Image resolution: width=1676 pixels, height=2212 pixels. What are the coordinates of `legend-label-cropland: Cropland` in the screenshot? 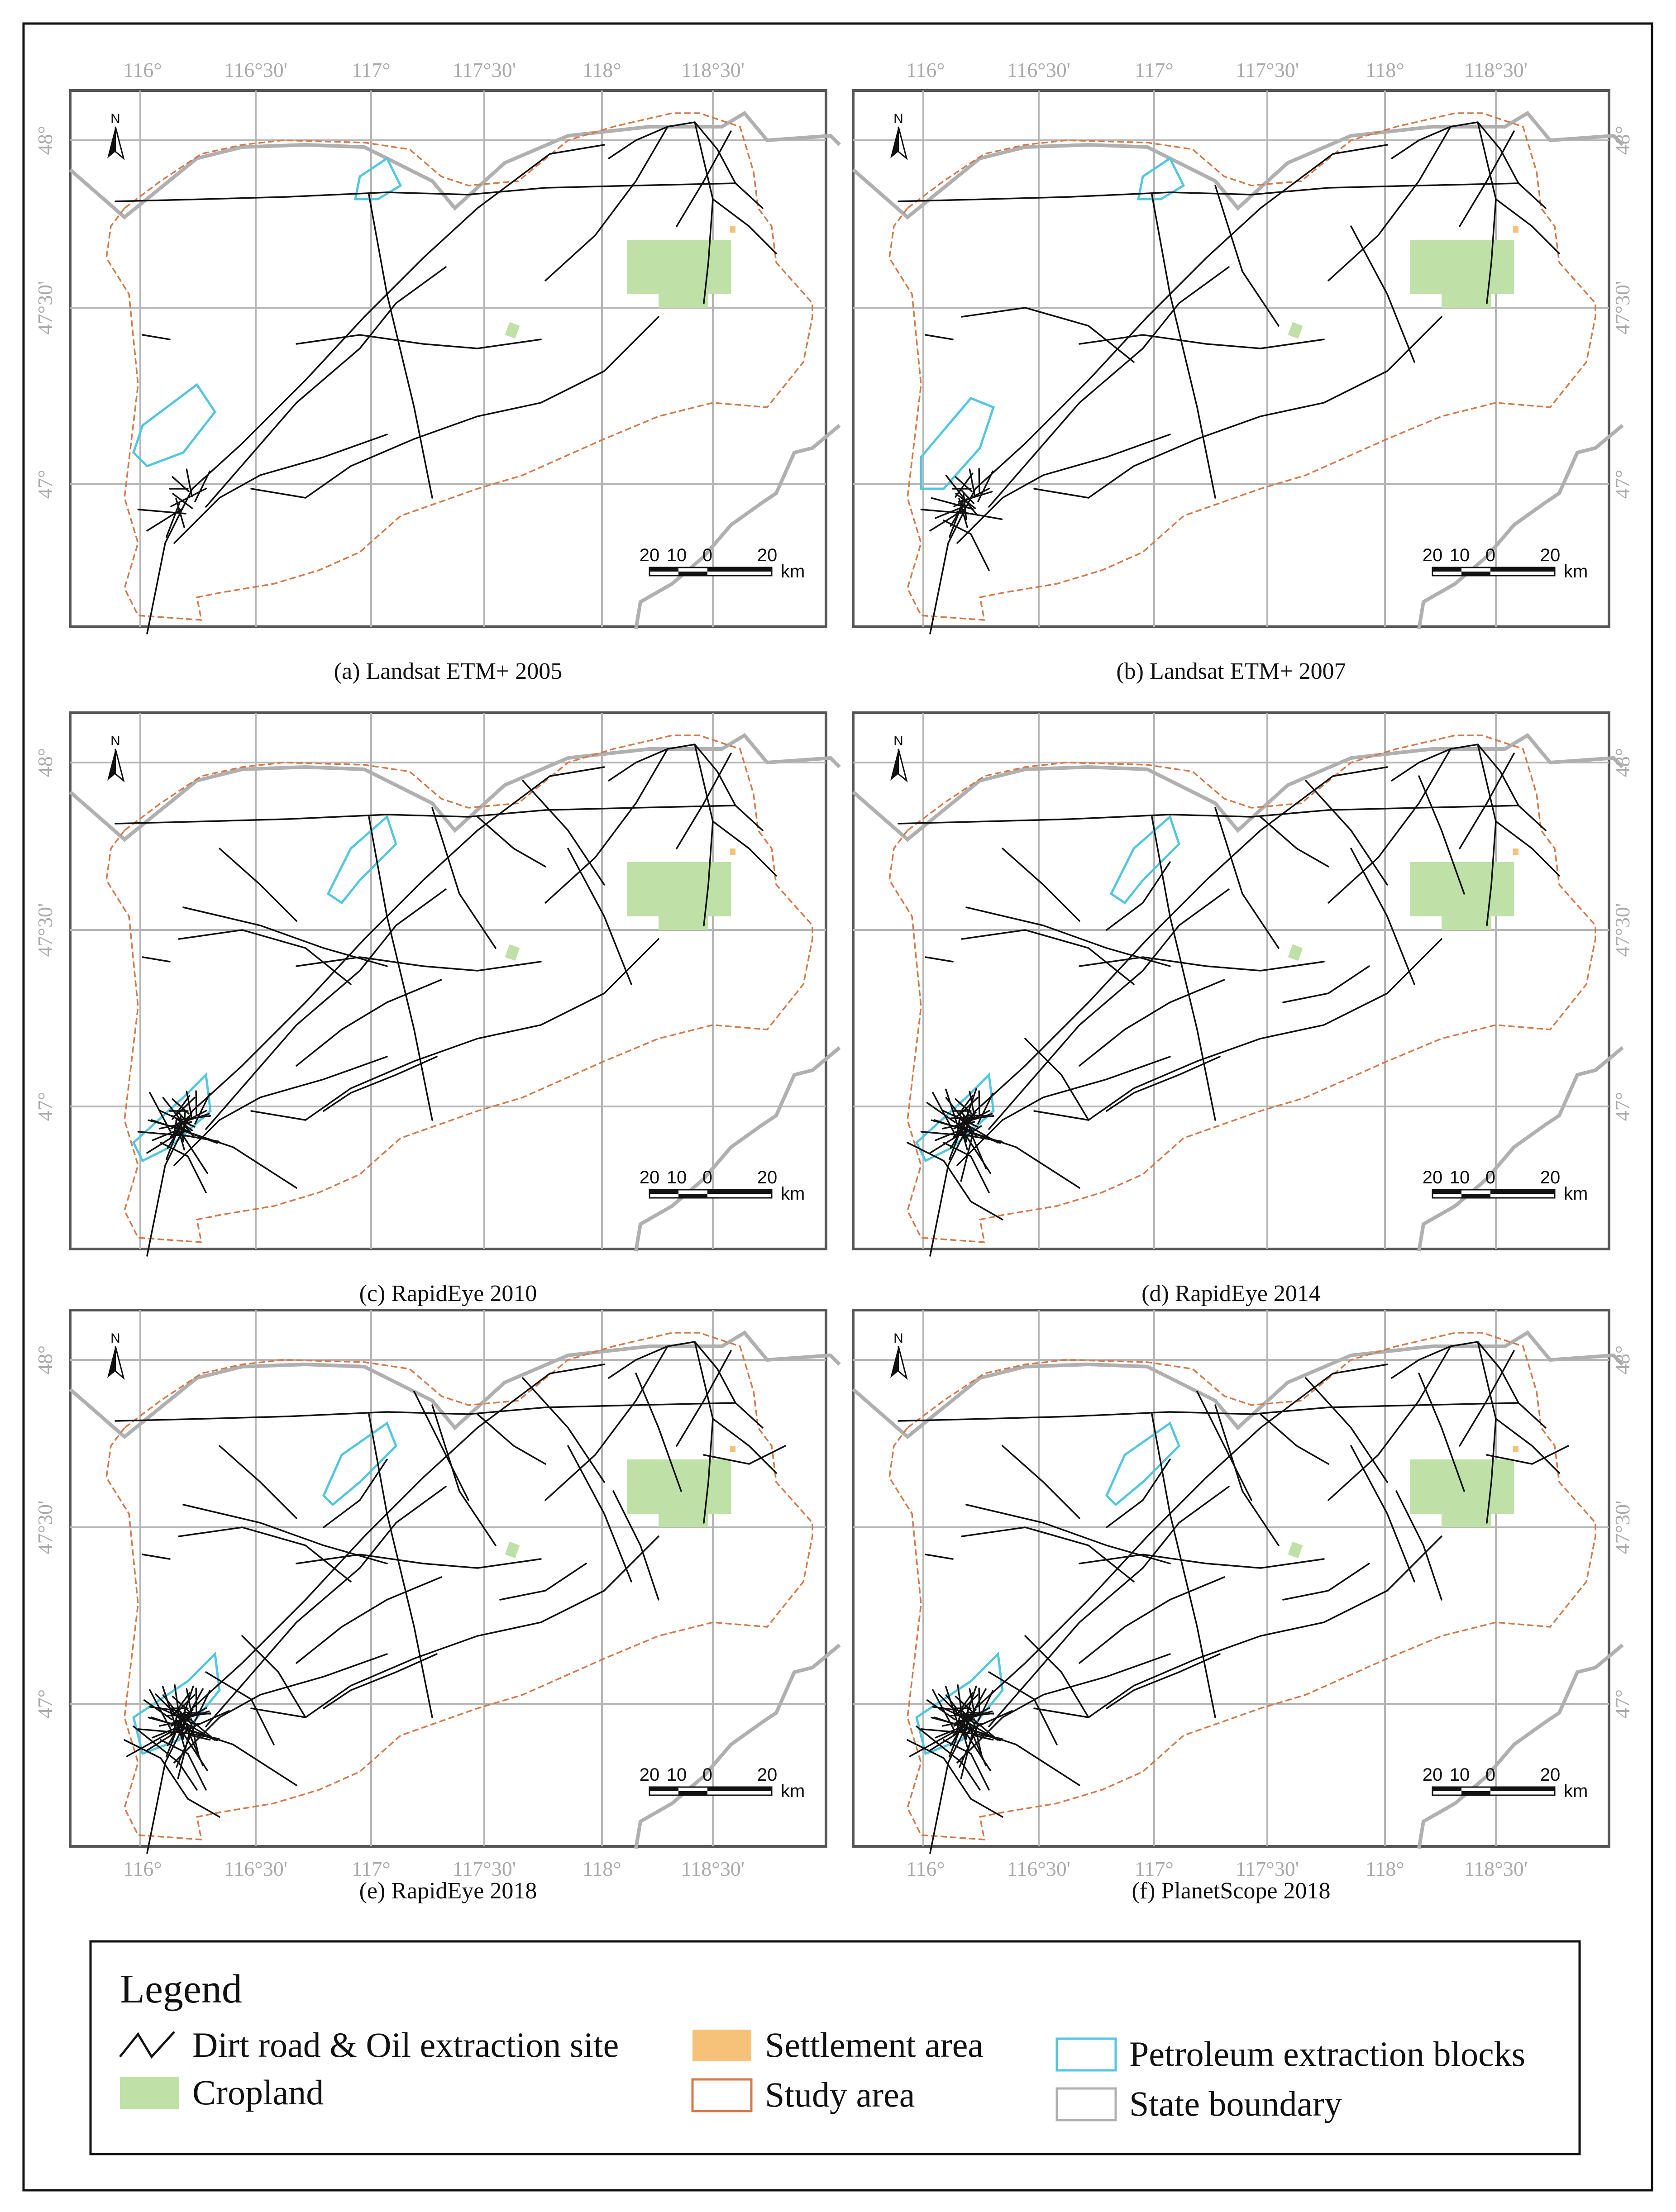 It's located at (258, 2092).